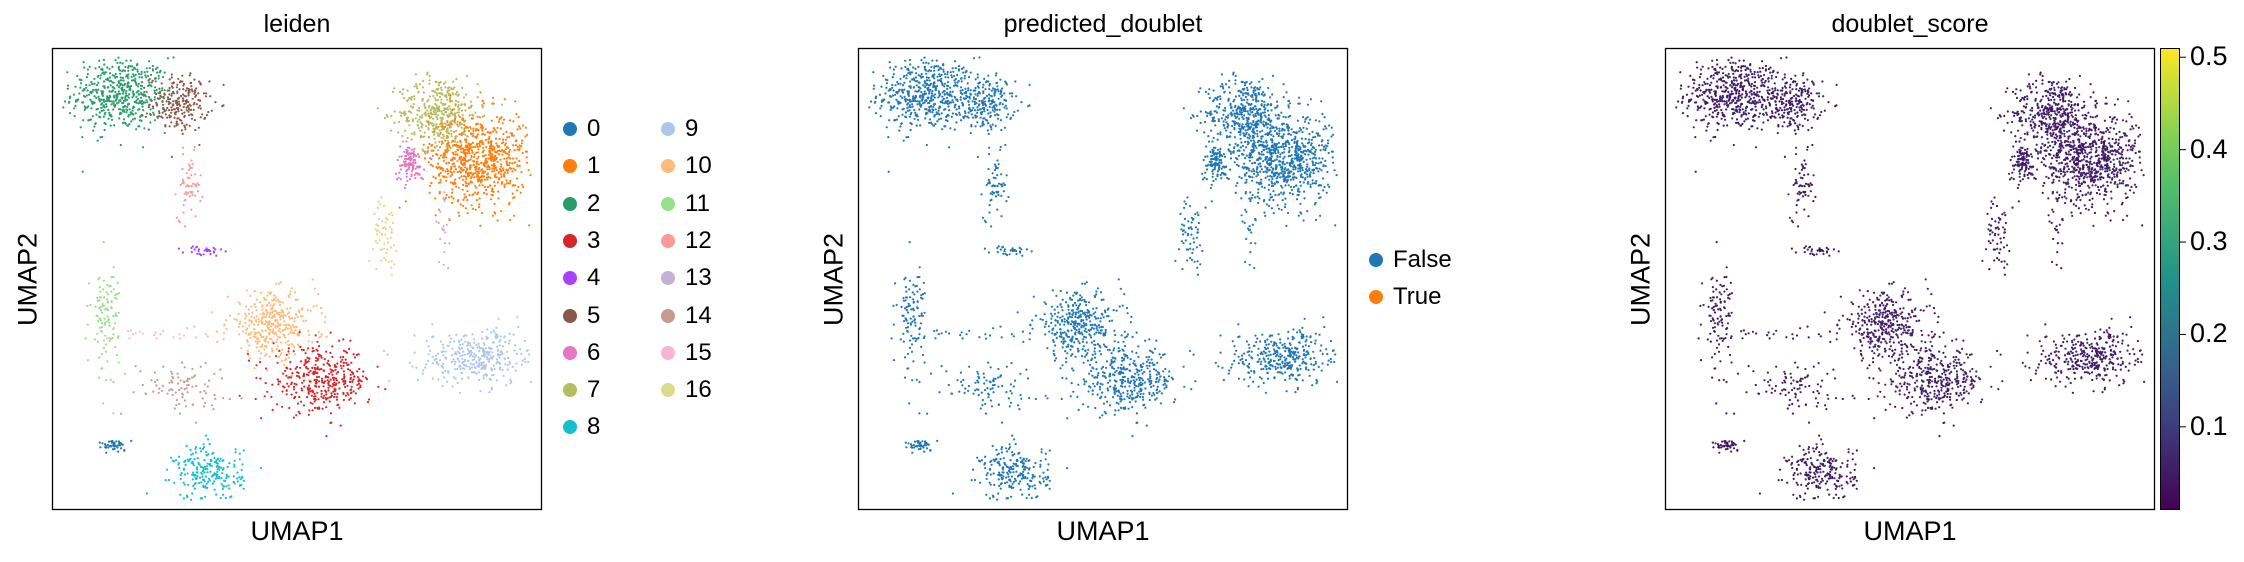 The width and height of the screenshot is (2244, 562). I want to click on leiden-legend-item: 15, so click(686, 353).